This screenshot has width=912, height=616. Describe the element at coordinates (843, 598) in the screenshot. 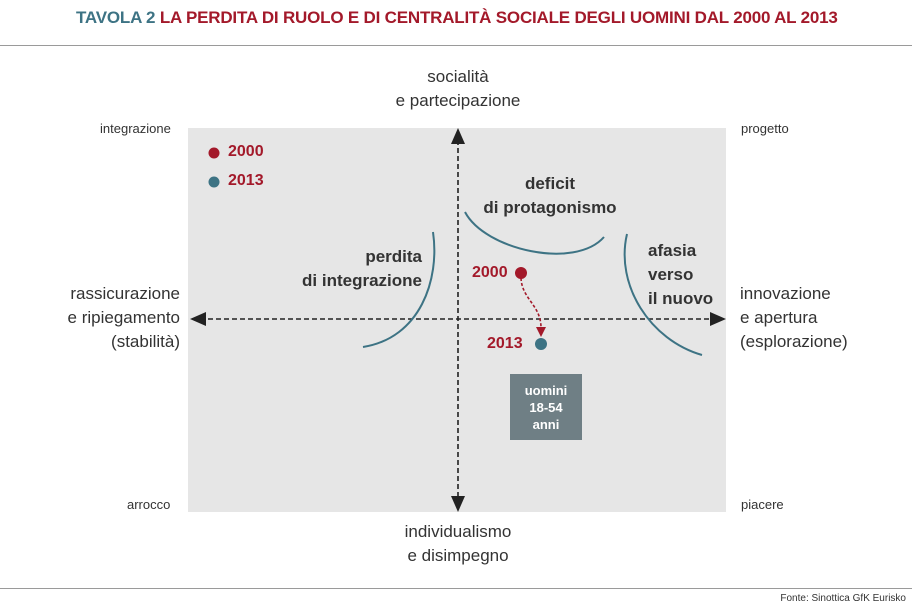

I see `source-note: Fonte: Sinottica GfK Eurisko` at that location.